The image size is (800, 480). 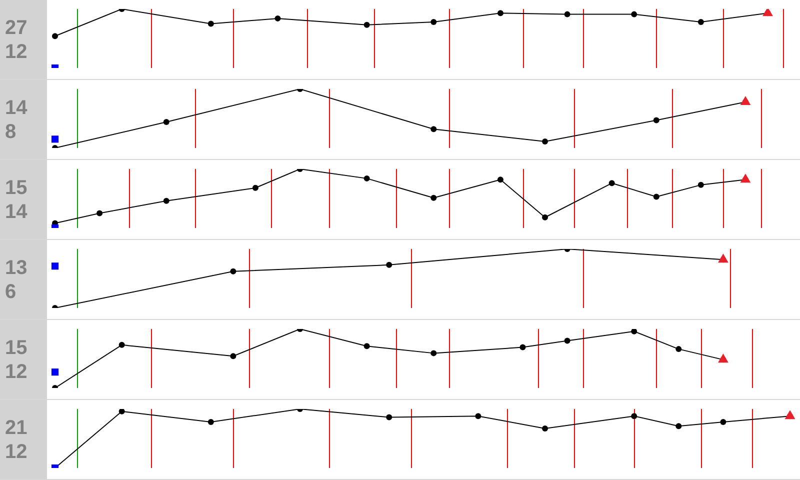 What do you see at coordinates (16, 428) in the screenshot?
I see `text: 21` at bounding box center [16, 428].